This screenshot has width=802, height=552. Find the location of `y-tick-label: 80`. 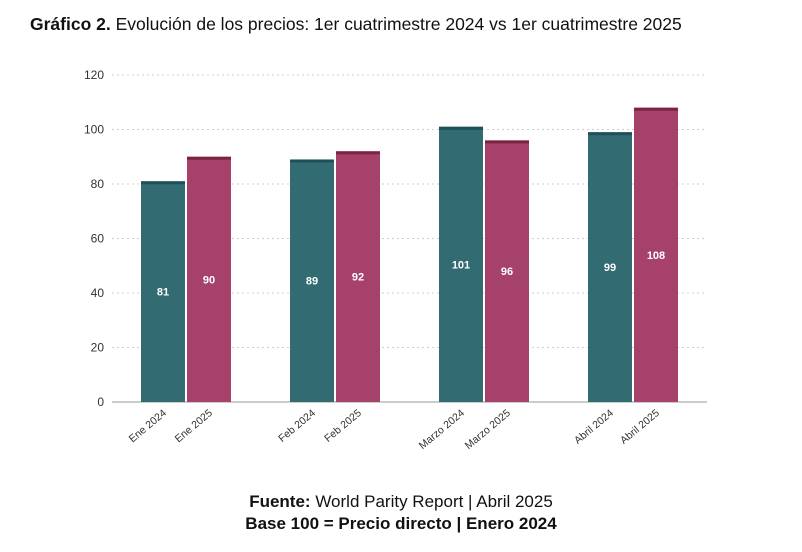

y-tick-label: 80 is located at coordinates (98, 184).